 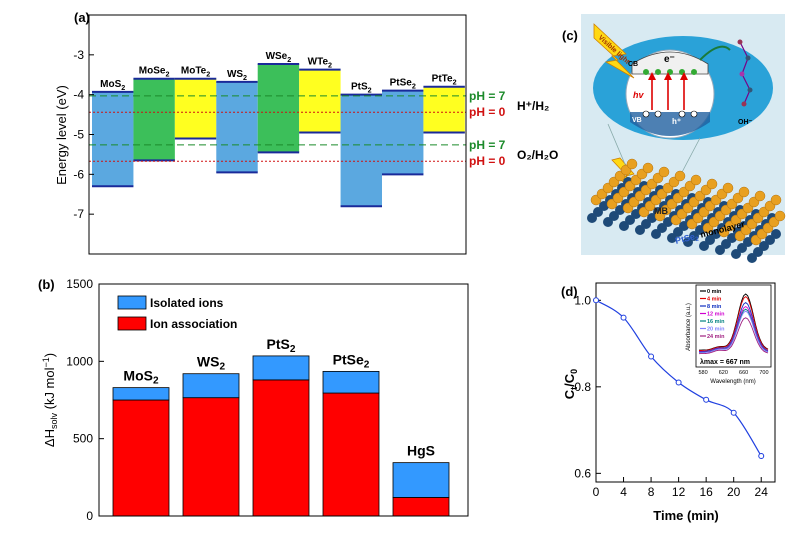 I want to click on inset-legend-label: 24 min, so click(x=716, y=337).